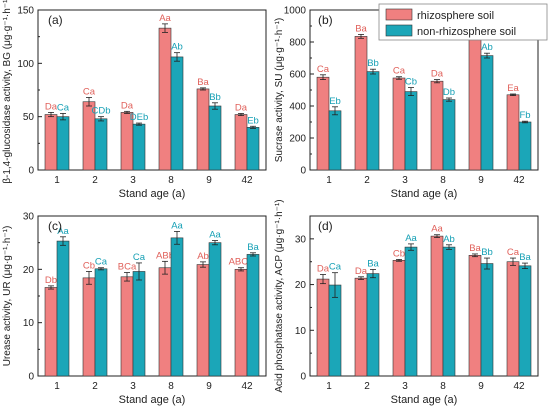  Describe the element at coordinates (297, 75) in the screenshot. I see `y-tick-label: 600` at that location.